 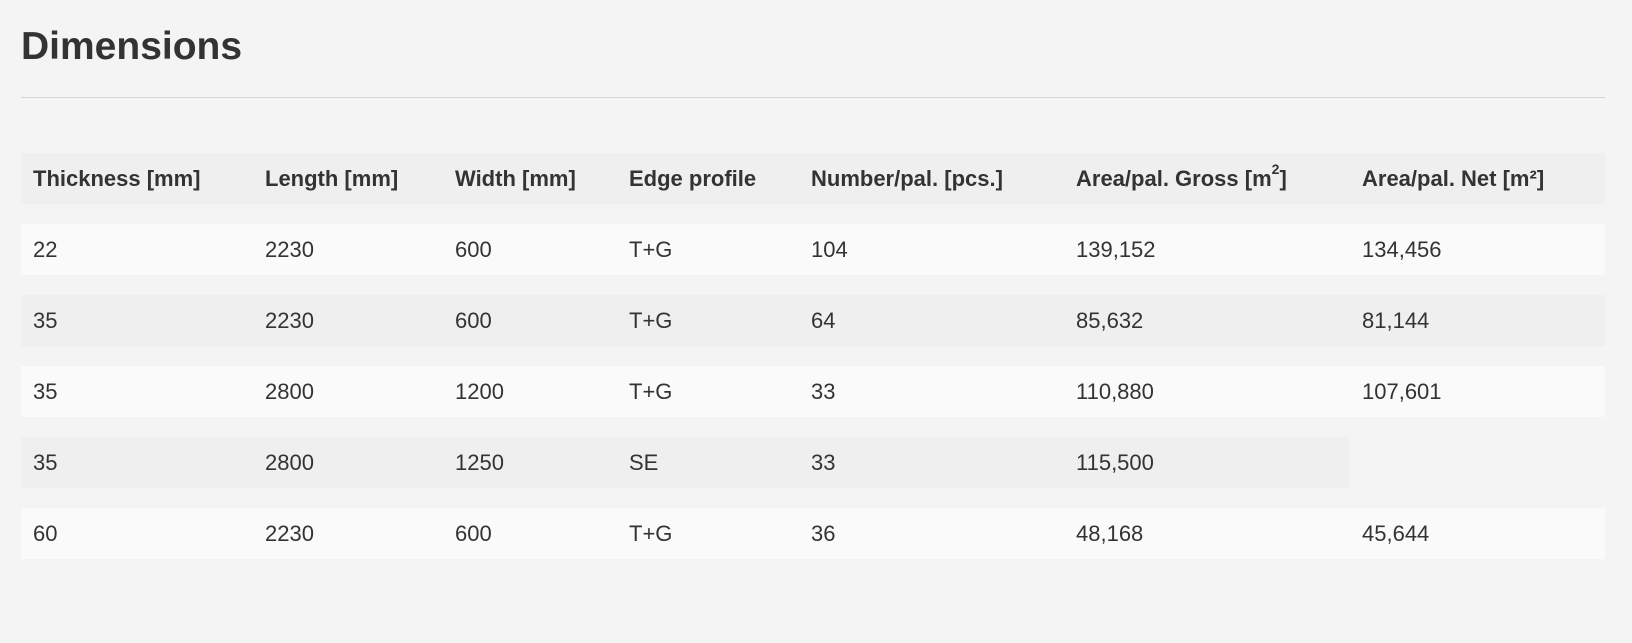 What do you see at coordinates (132, 46) in the screenshot?
I see `section-title: Dimensions` at bounding box center [132, 46].